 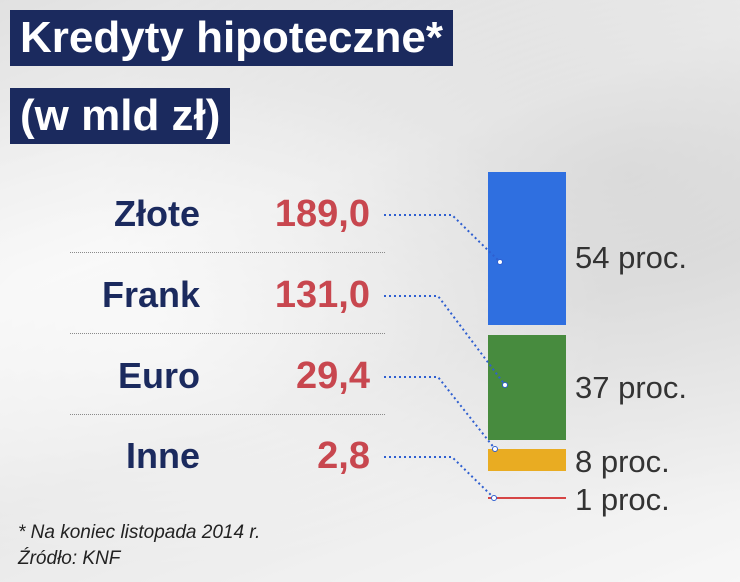 What do you see at coordinates (162, 455) in the screenshot?
I see `category-label: Inne` at bounding box center [162, 455].